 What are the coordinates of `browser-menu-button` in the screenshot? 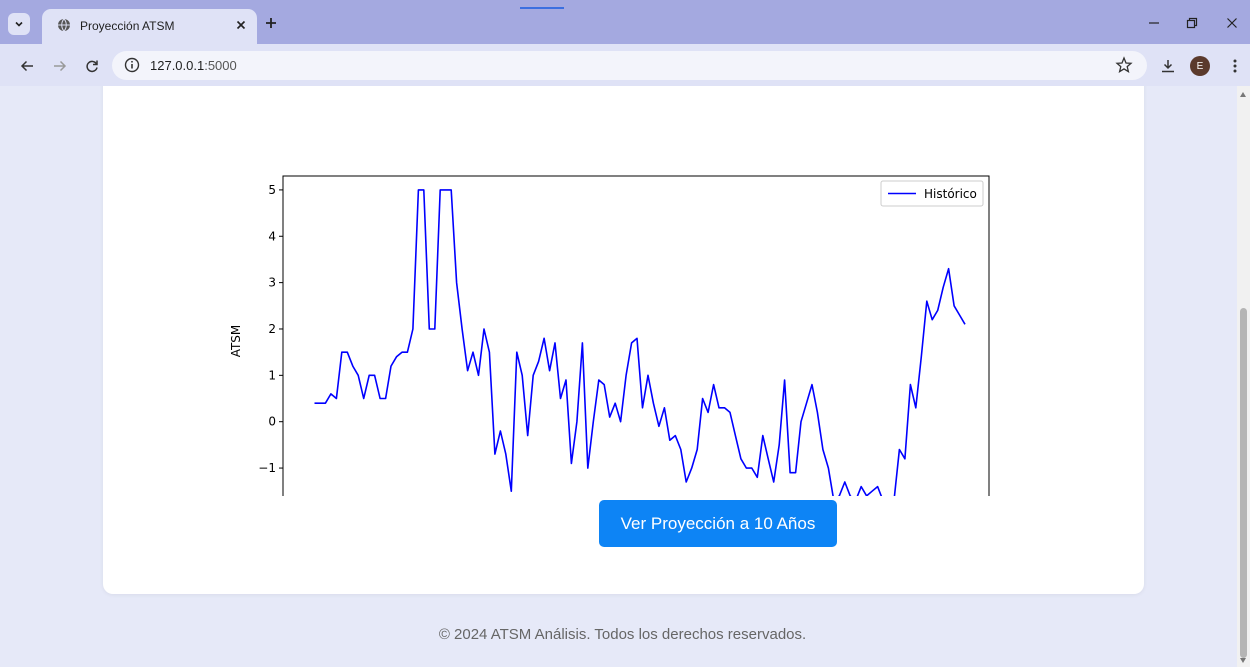 It's located at (1235, 66).